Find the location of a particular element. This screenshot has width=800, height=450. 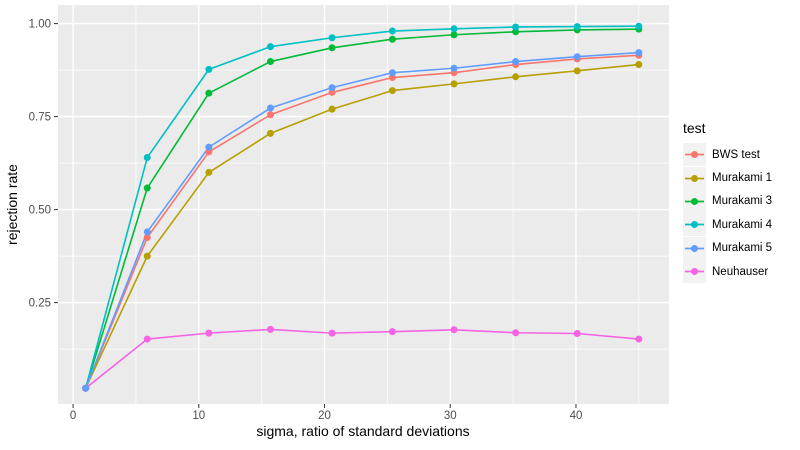

legend-item-label: Murakami 4 is located at coordinates (742, 224).